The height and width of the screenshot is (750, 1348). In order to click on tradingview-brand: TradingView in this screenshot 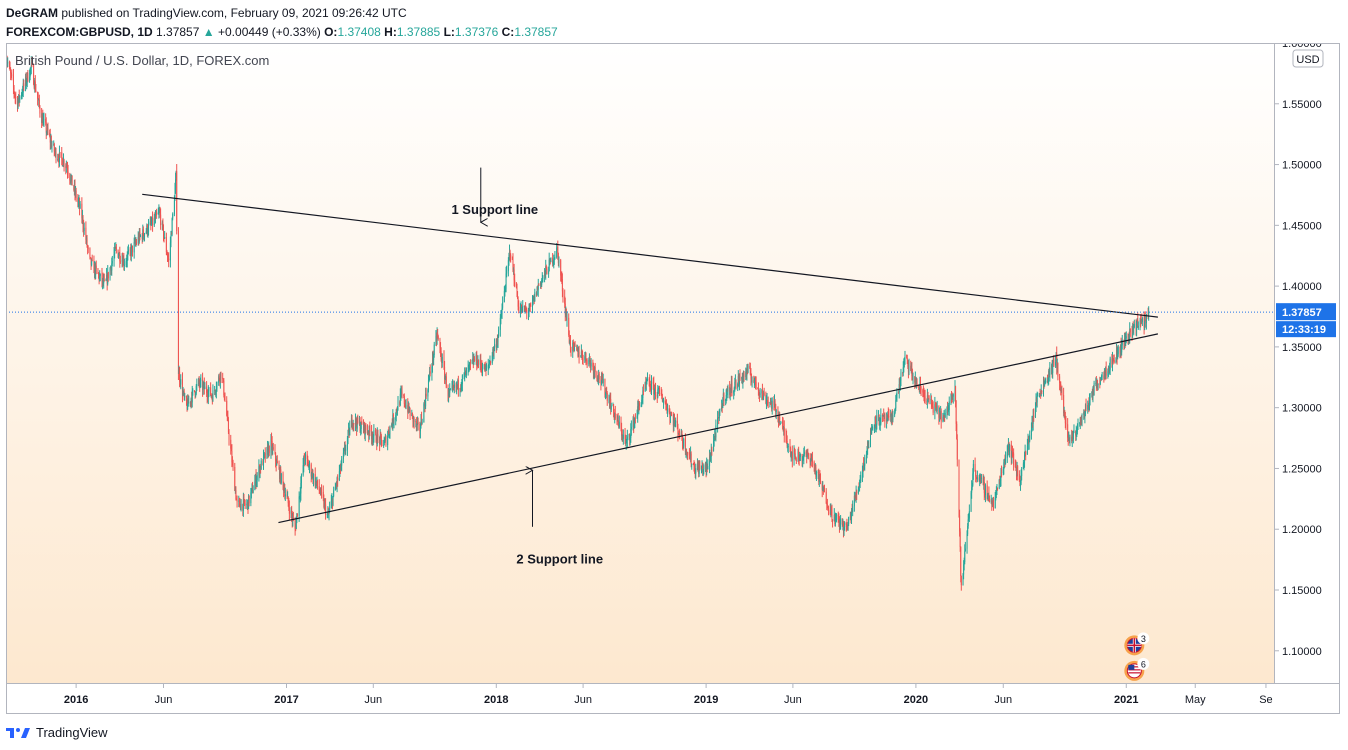, I will do `click(72, 732)`.